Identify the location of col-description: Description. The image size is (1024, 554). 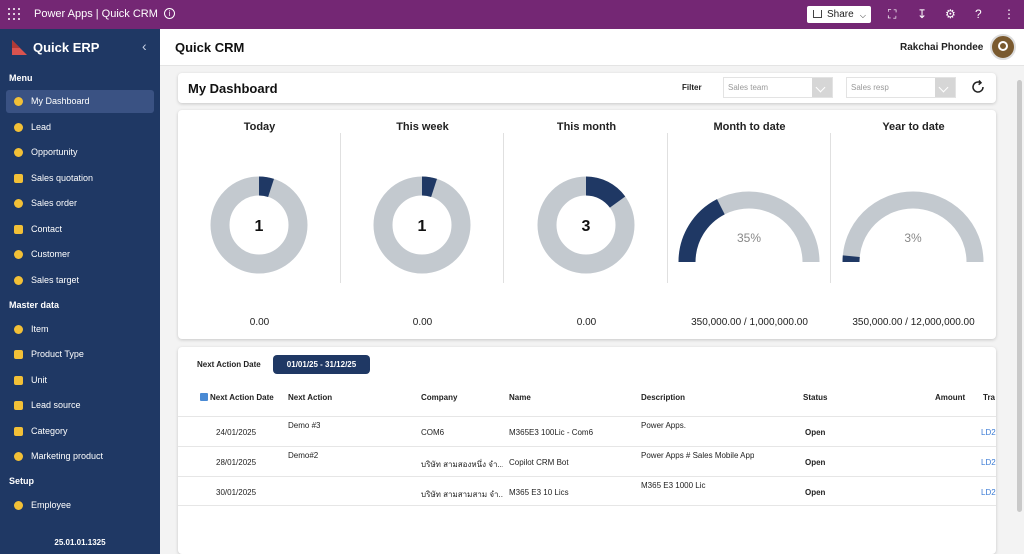
(663, 397).